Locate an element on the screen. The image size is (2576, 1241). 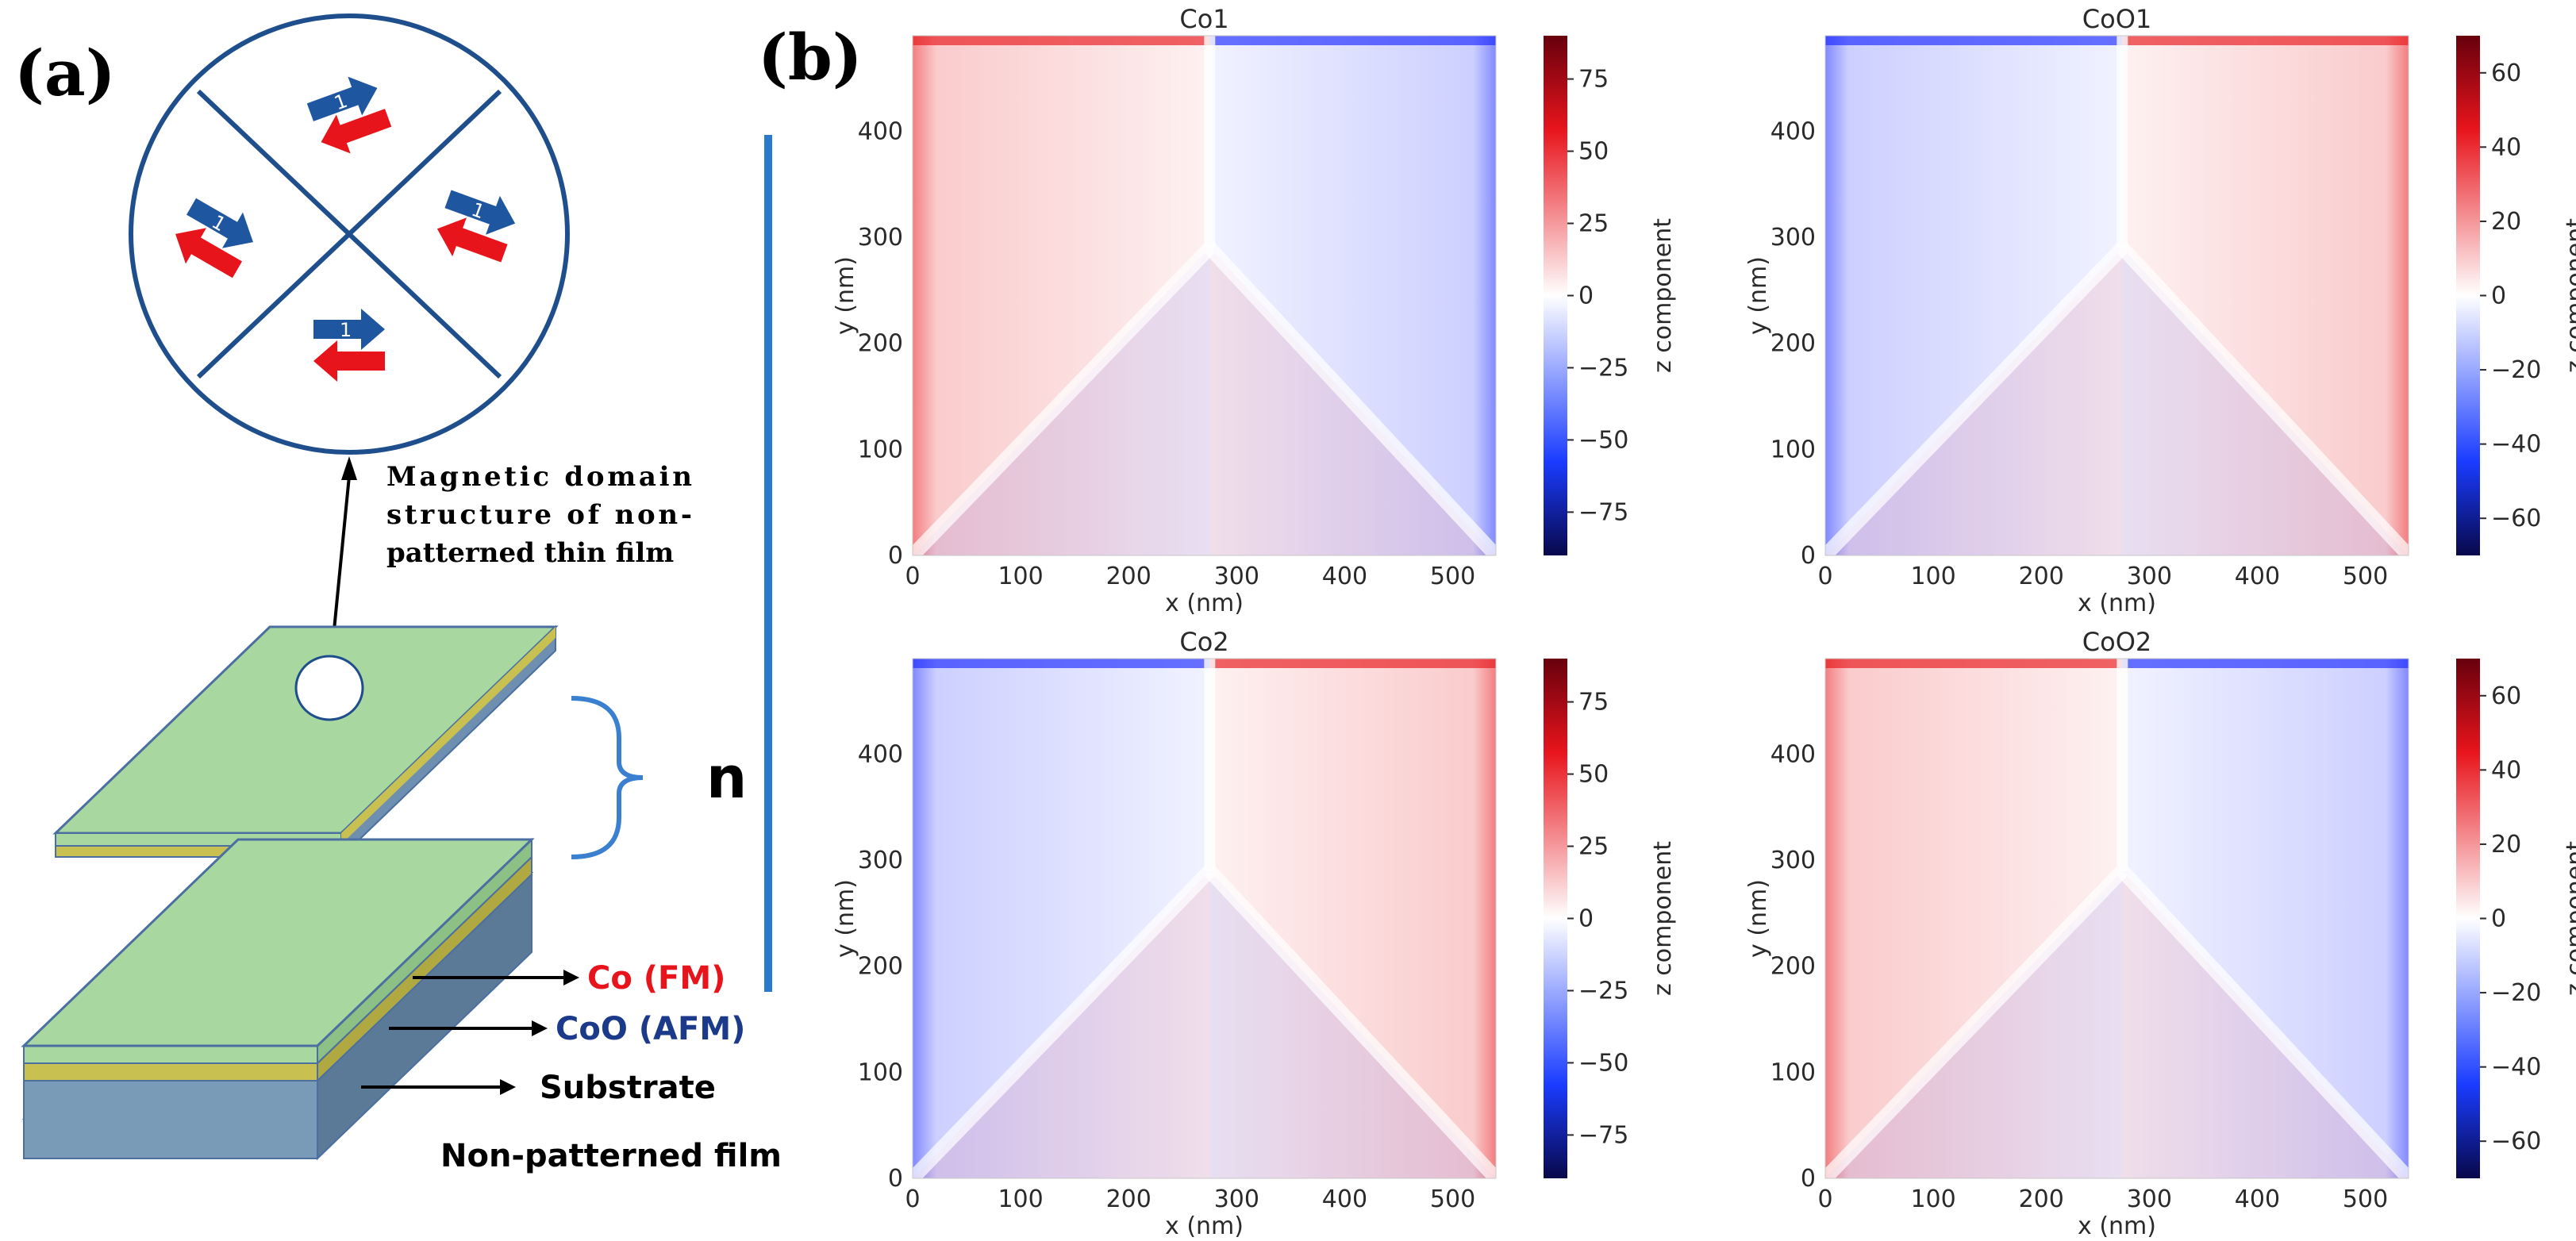
colorbar-label: z component is located at coordinates (2569, 918).